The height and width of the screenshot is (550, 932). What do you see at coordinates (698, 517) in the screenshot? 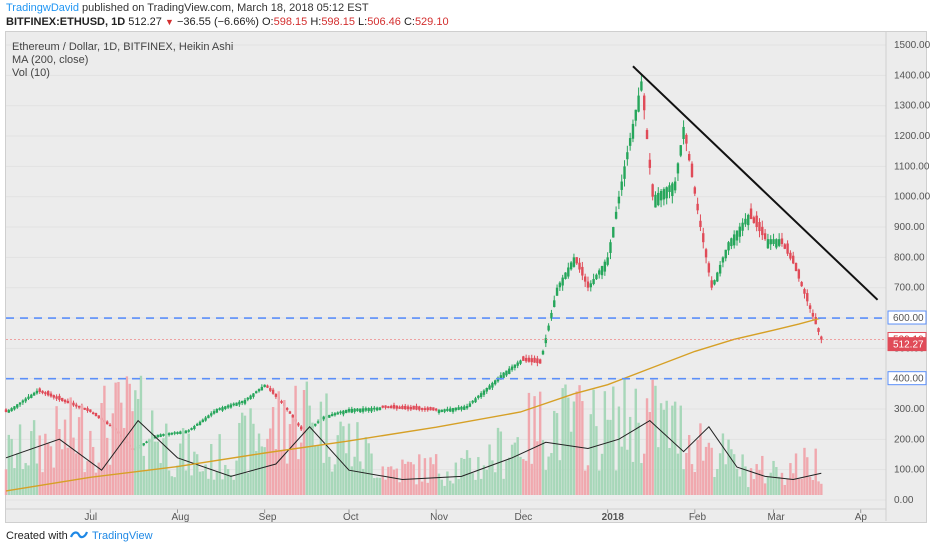
I see `x-tick-label: Feb` at bounding box center [698, 517].